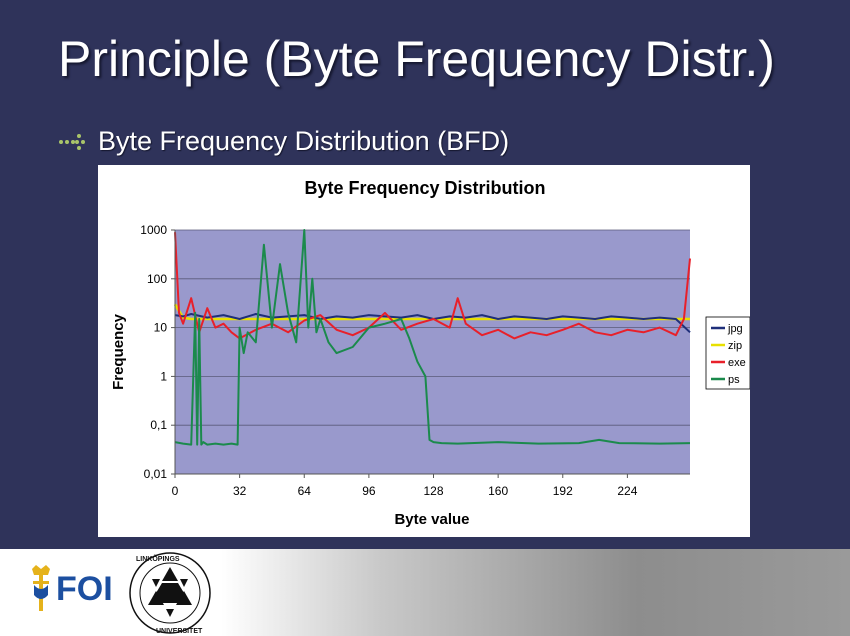 This screenshot has height=636, width=850. What do you see at coordinates (157, 352) in the screenshot?
I see `y-tick-labels: 0,01 0,1 1 10 100 1000` at bounding box center [157, 352].